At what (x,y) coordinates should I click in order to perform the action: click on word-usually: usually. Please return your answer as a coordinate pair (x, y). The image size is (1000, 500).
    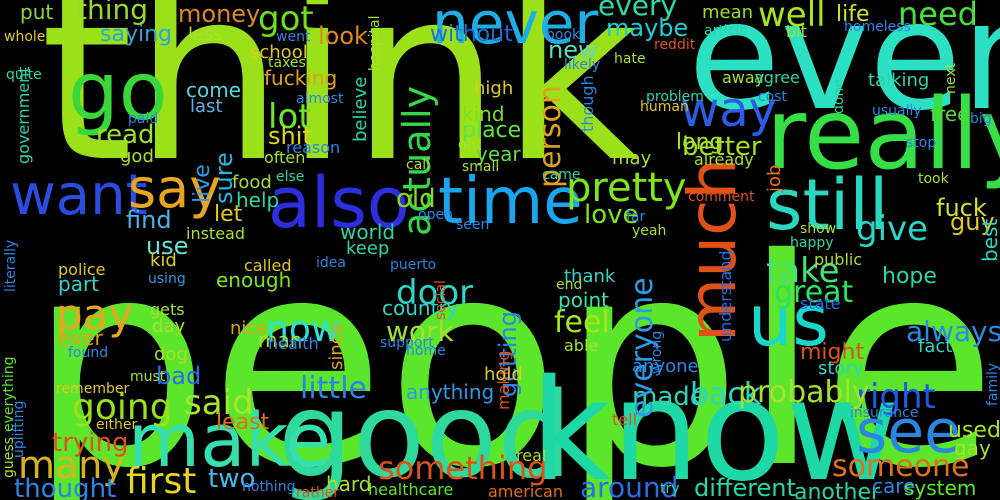
    Looking at the image, I should click on (897, 111).